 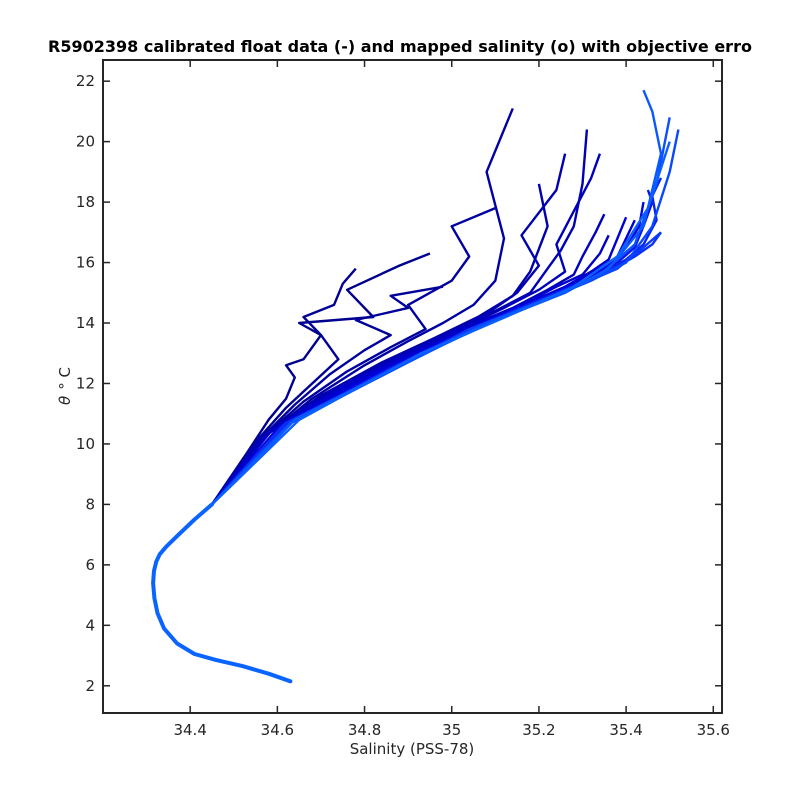 What do you see at coordinates (412, 749) in the screenshot?
I see `x-axis-label: Salinity (PSS-78)` at bounding box center [412, 749].